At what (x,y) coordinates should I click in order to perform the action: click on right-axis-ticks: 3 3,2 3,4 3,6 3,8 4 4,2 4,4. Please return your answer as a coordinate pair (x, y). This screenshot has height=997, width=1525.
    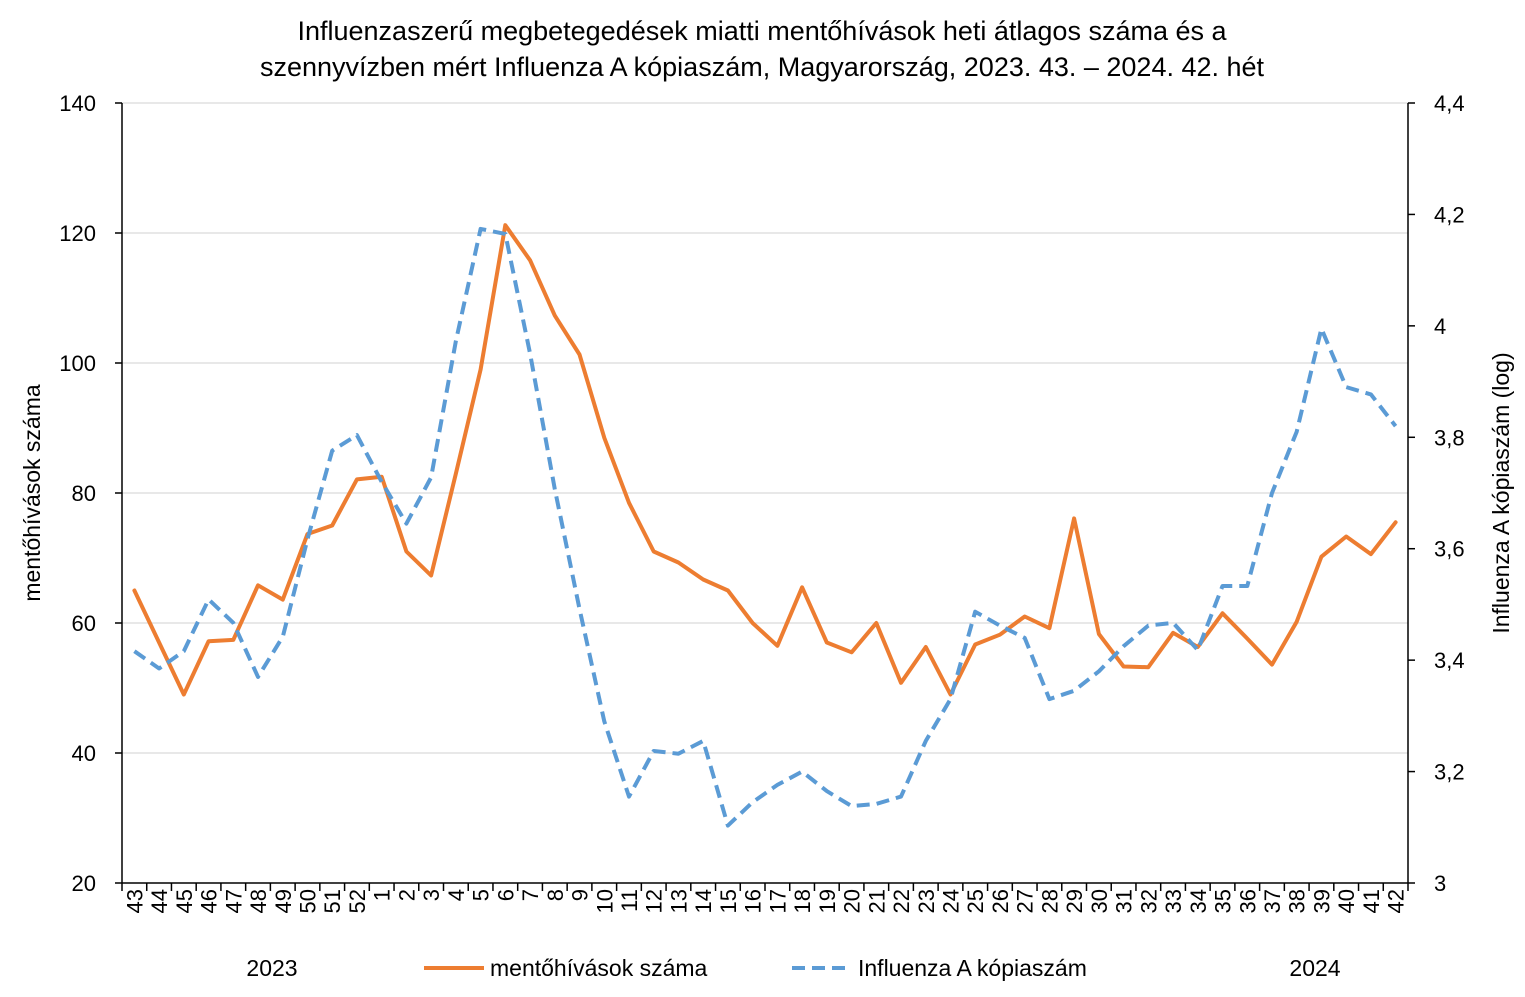
    Looking at the image, I should click on (1436, 493).